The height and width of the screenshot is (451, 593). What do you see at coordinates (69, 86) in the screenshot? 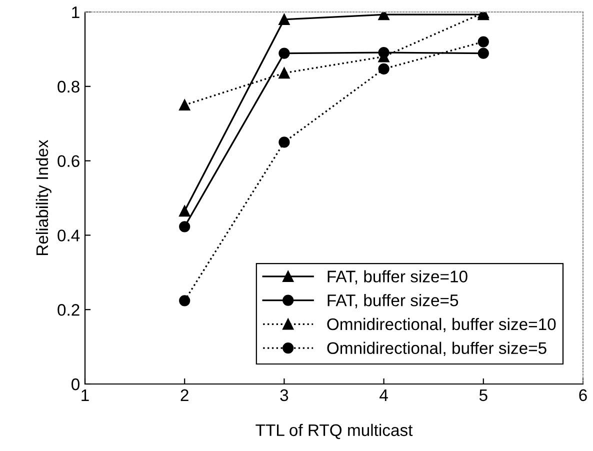
I see `y-tick-label: 0.8` at bounding box center [69, 86].